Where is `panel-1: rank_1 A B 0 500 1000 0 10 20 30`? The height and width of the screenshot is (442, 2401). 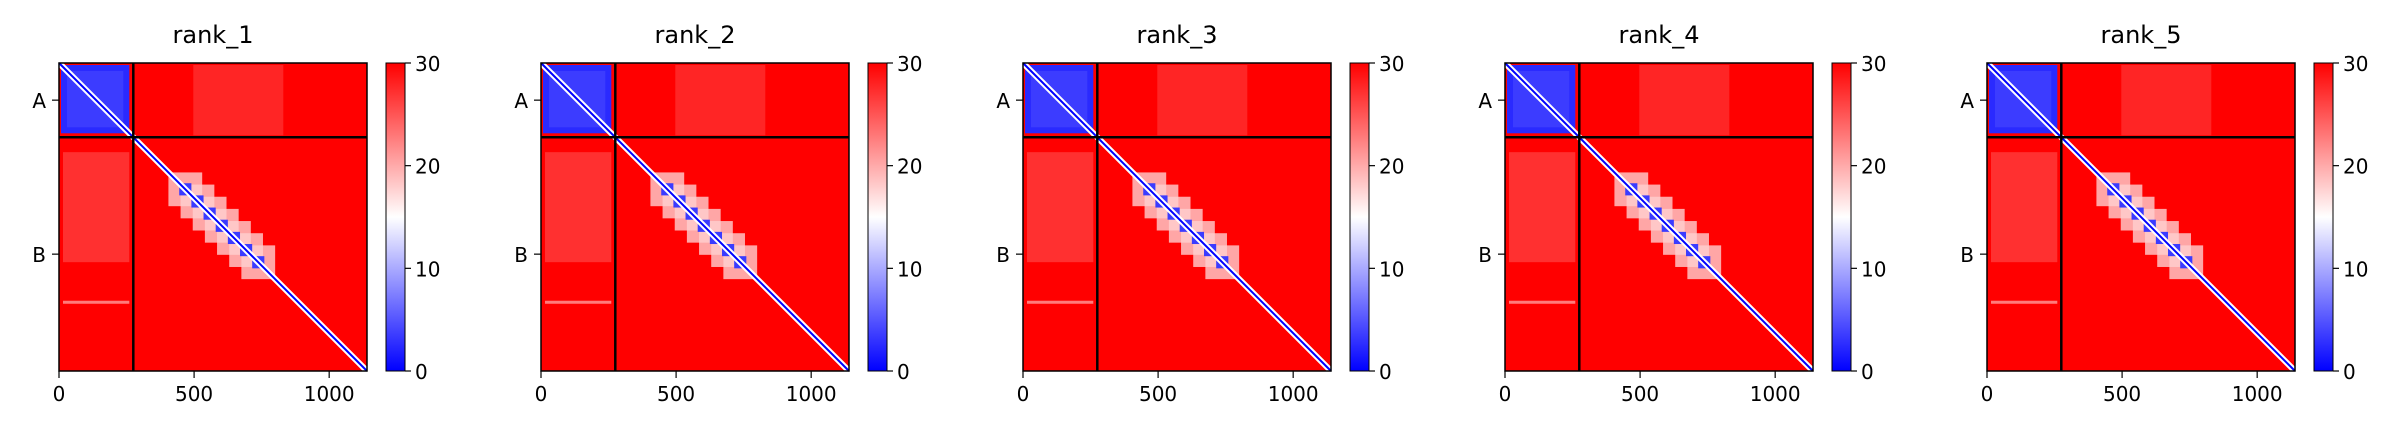
panel-1: rank_1 A B 0 500 1000 0 10 20 30 is located at coordinates (236, 213).